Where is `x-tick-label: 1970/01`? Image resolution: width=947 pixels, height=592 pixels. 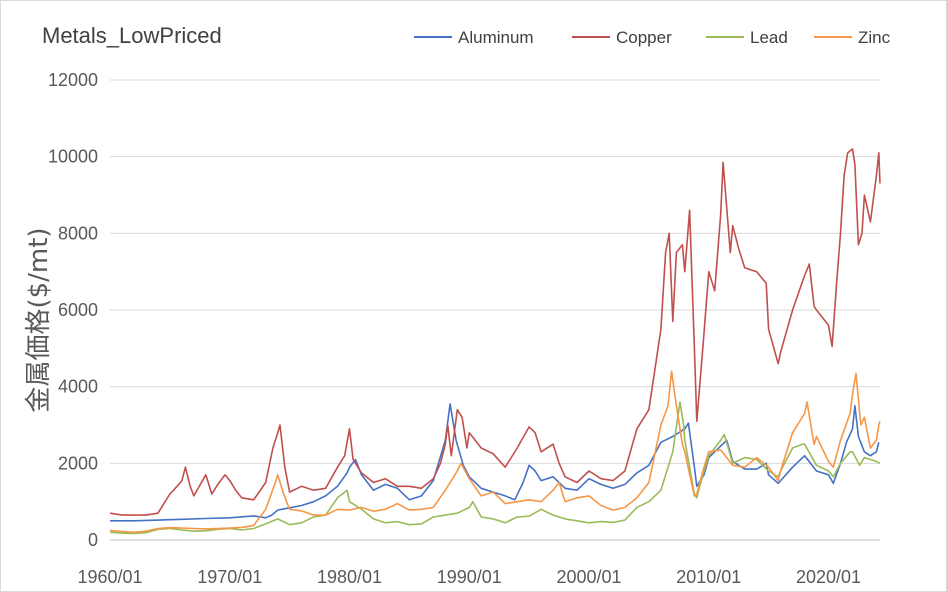
x-tick-label: 1970/01 is located at coordinates (229, 577).